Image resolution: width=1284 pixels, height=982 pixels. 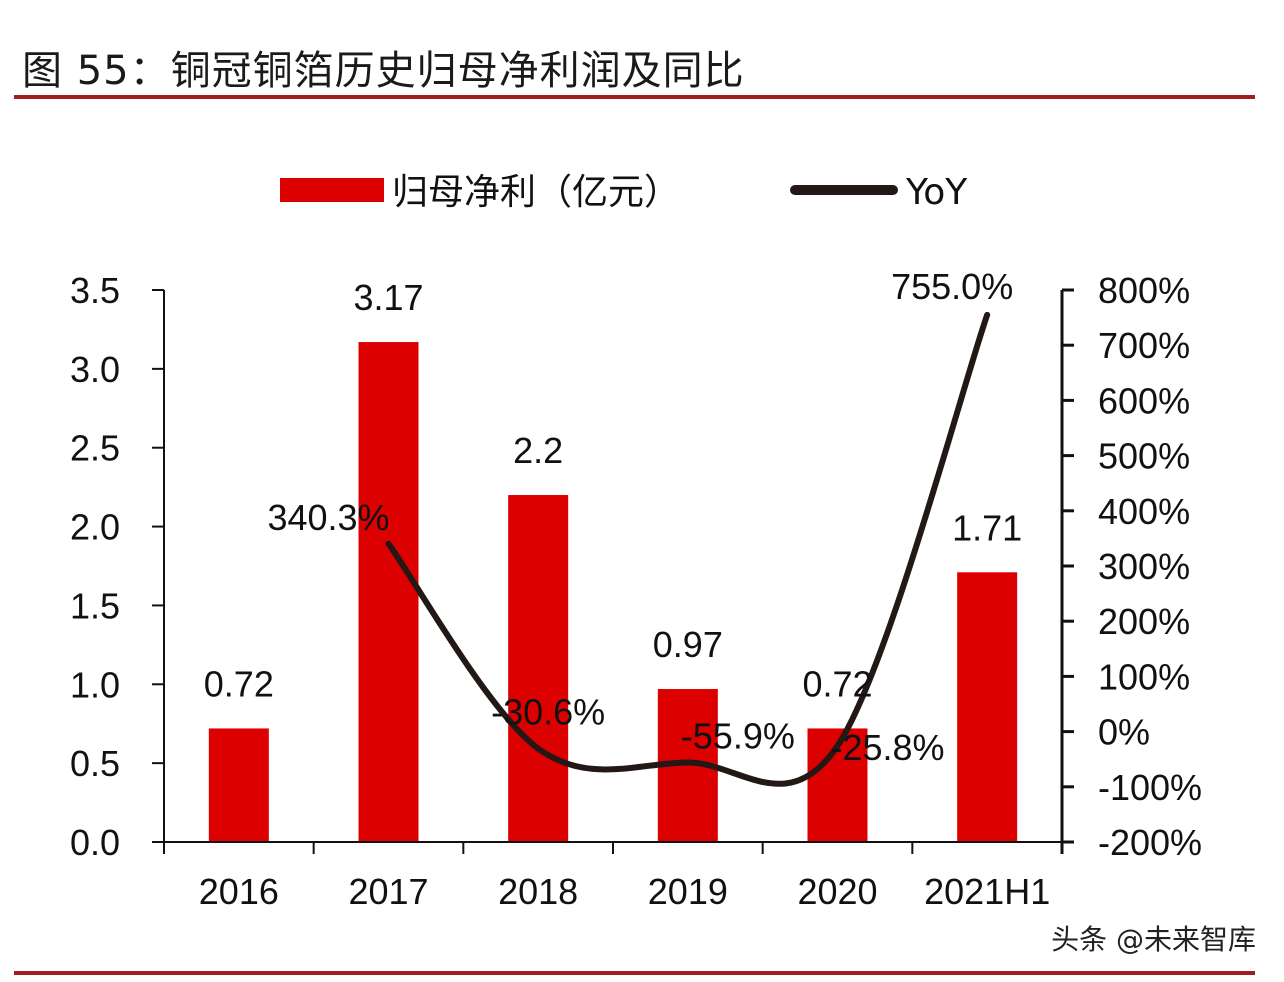 What do you see at coordinates (1144, 400) in the screenshot?
I see `right-tick-label: 600%` at bounding box center [1144, 400].